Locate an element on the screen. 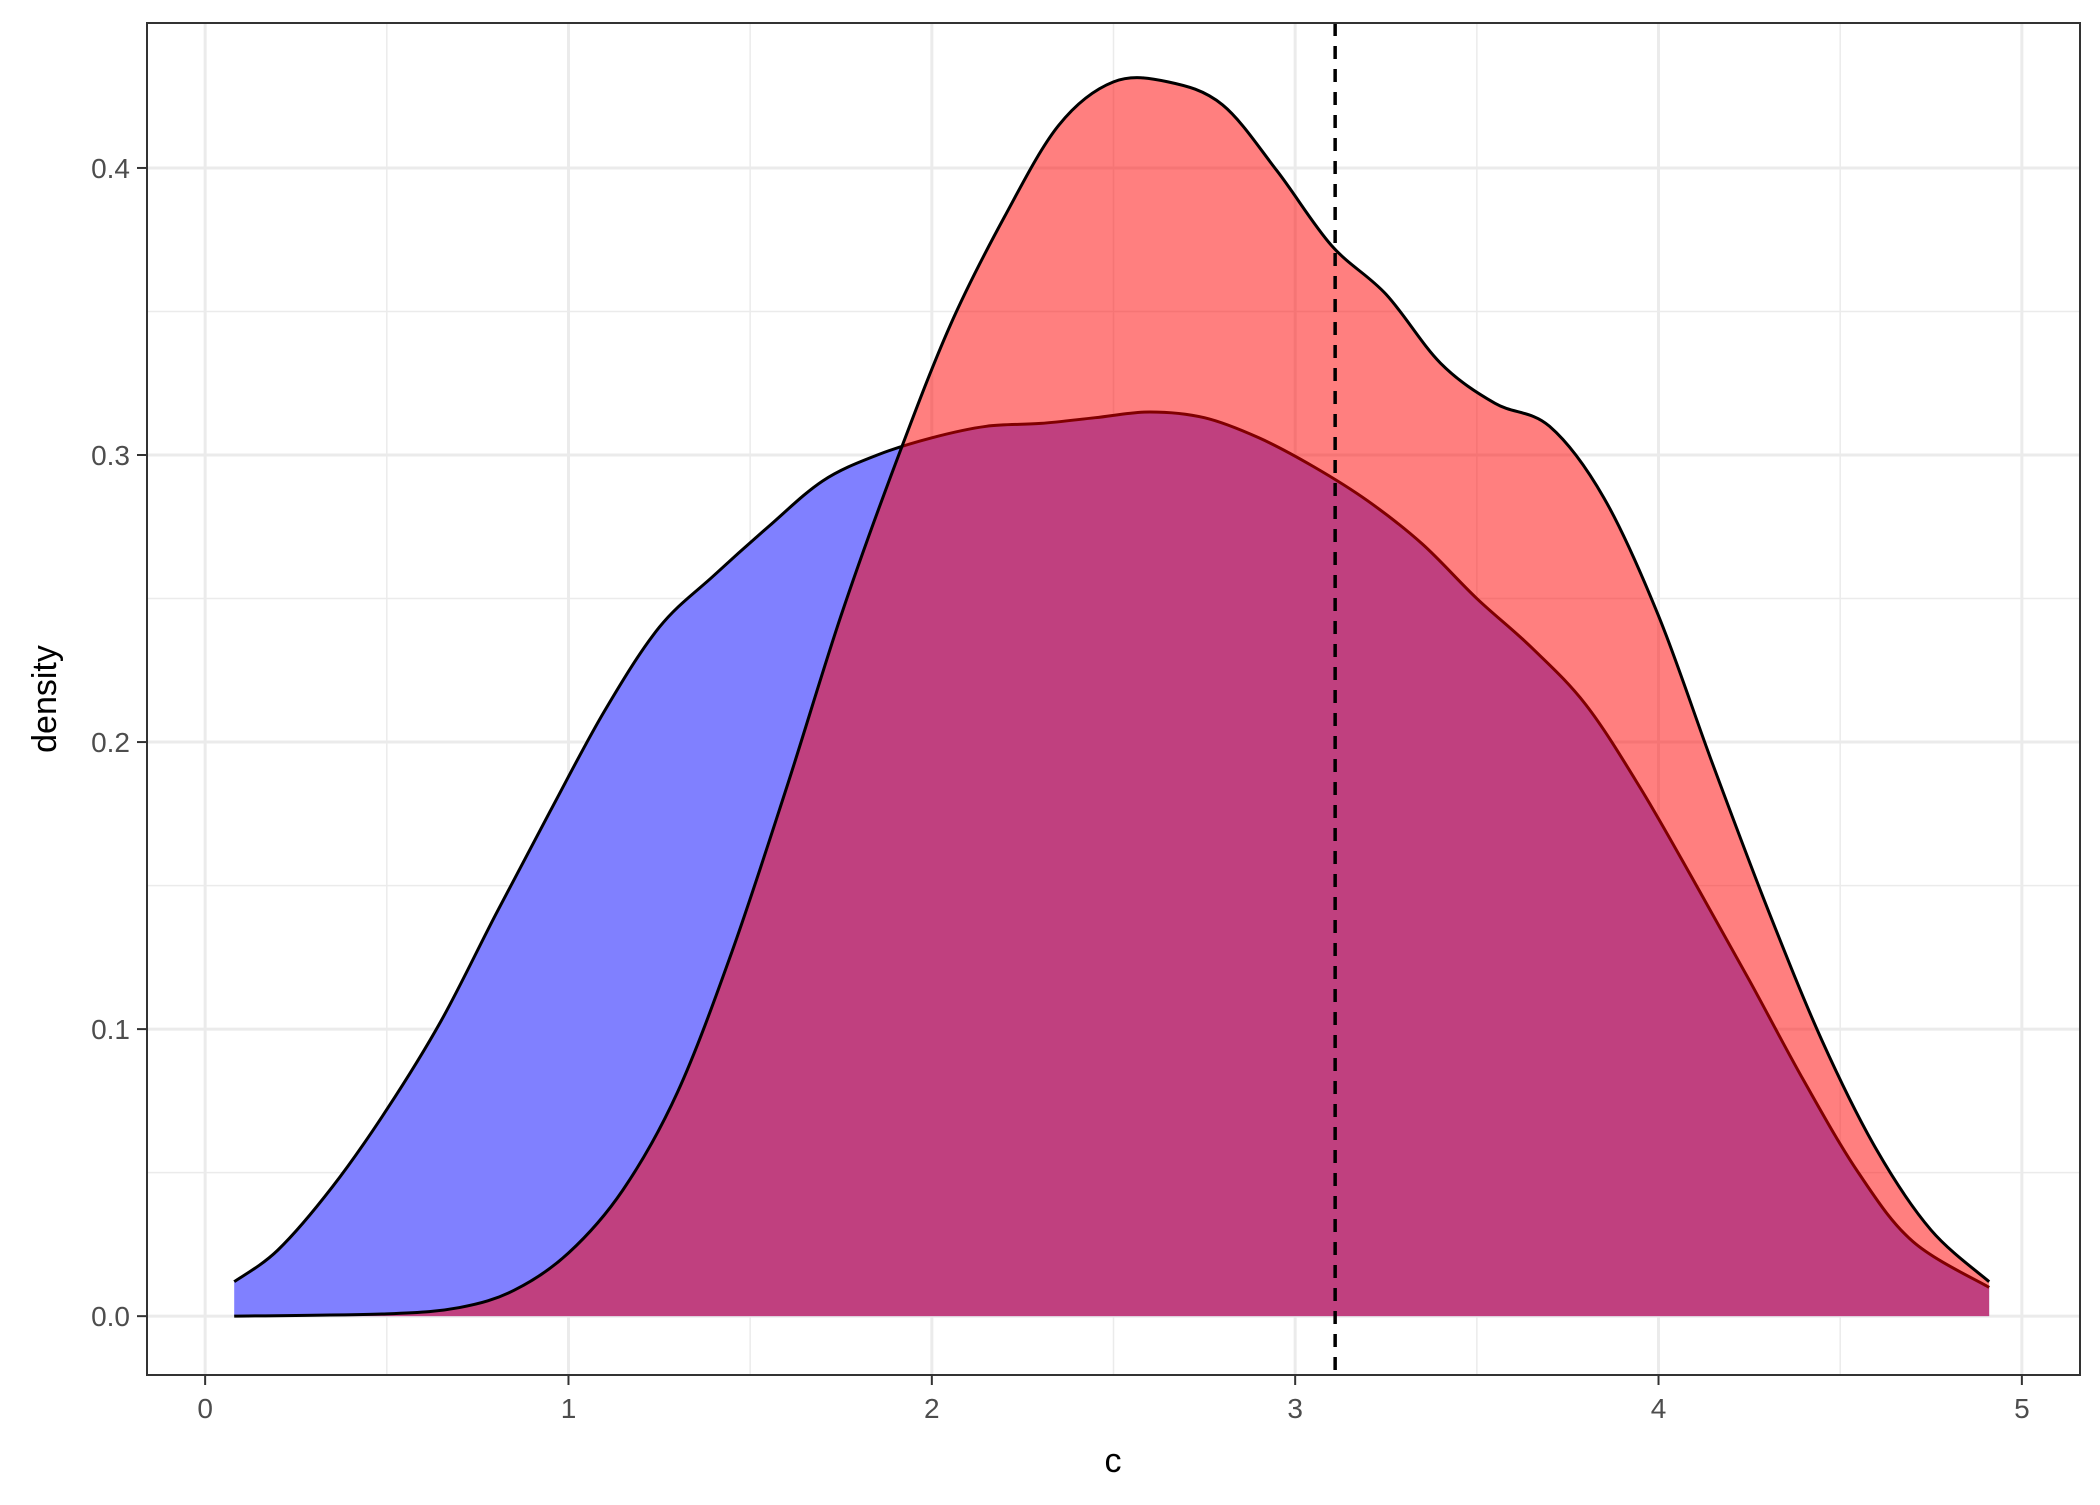 The image size is (2100, 1505). x-axis-ticks: 0 1 2 3 4 5 is located at coordinates (1113, 1399).